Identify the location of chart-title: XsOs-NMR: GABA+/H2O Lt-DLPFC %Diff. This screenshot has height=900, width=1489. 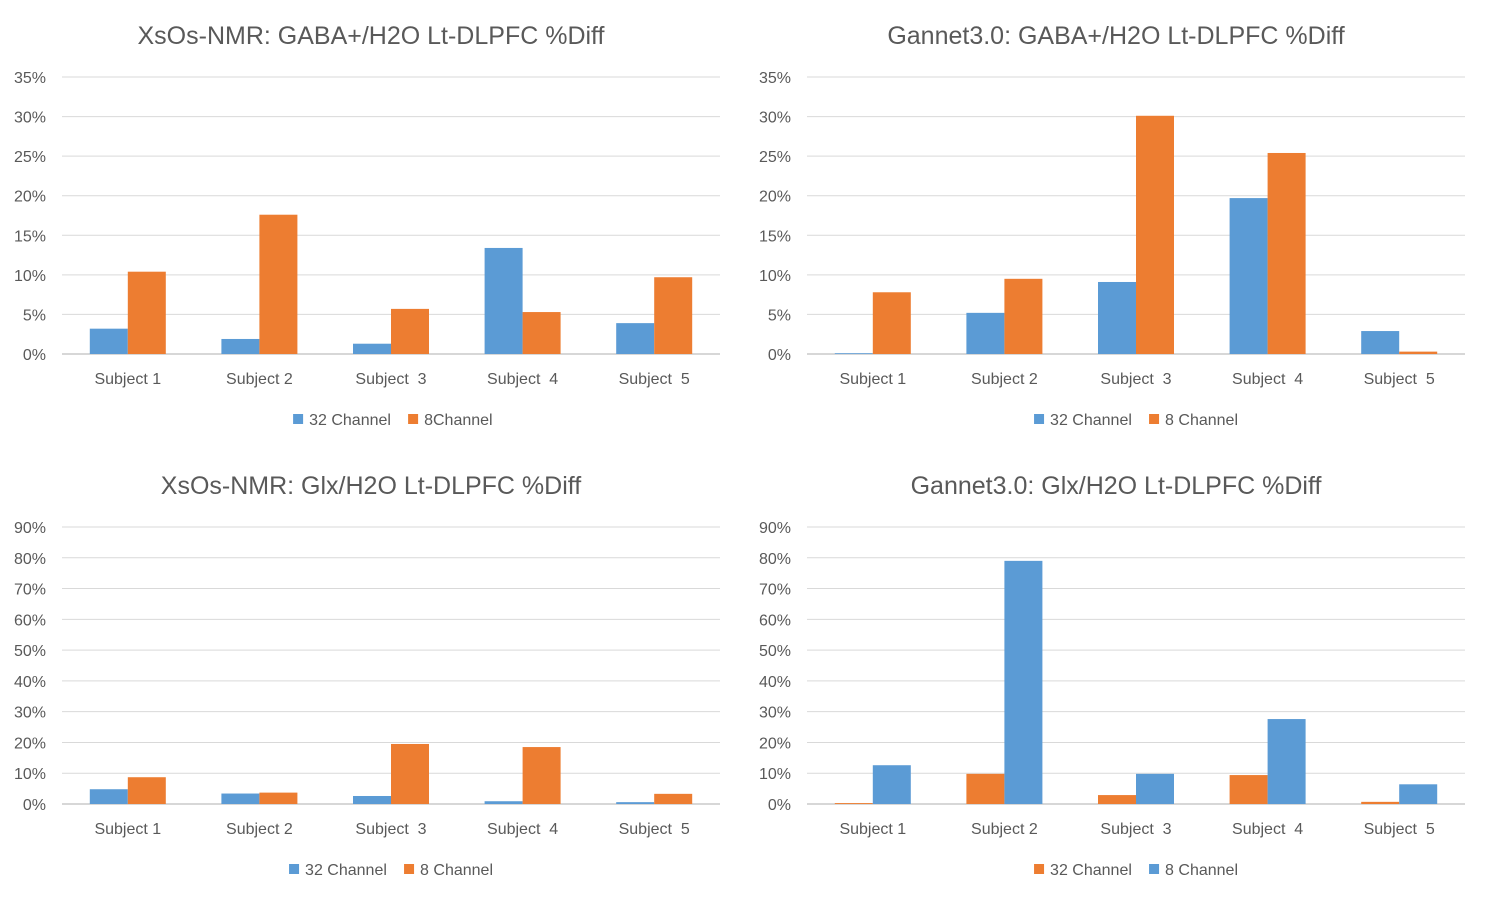
(371, 36).